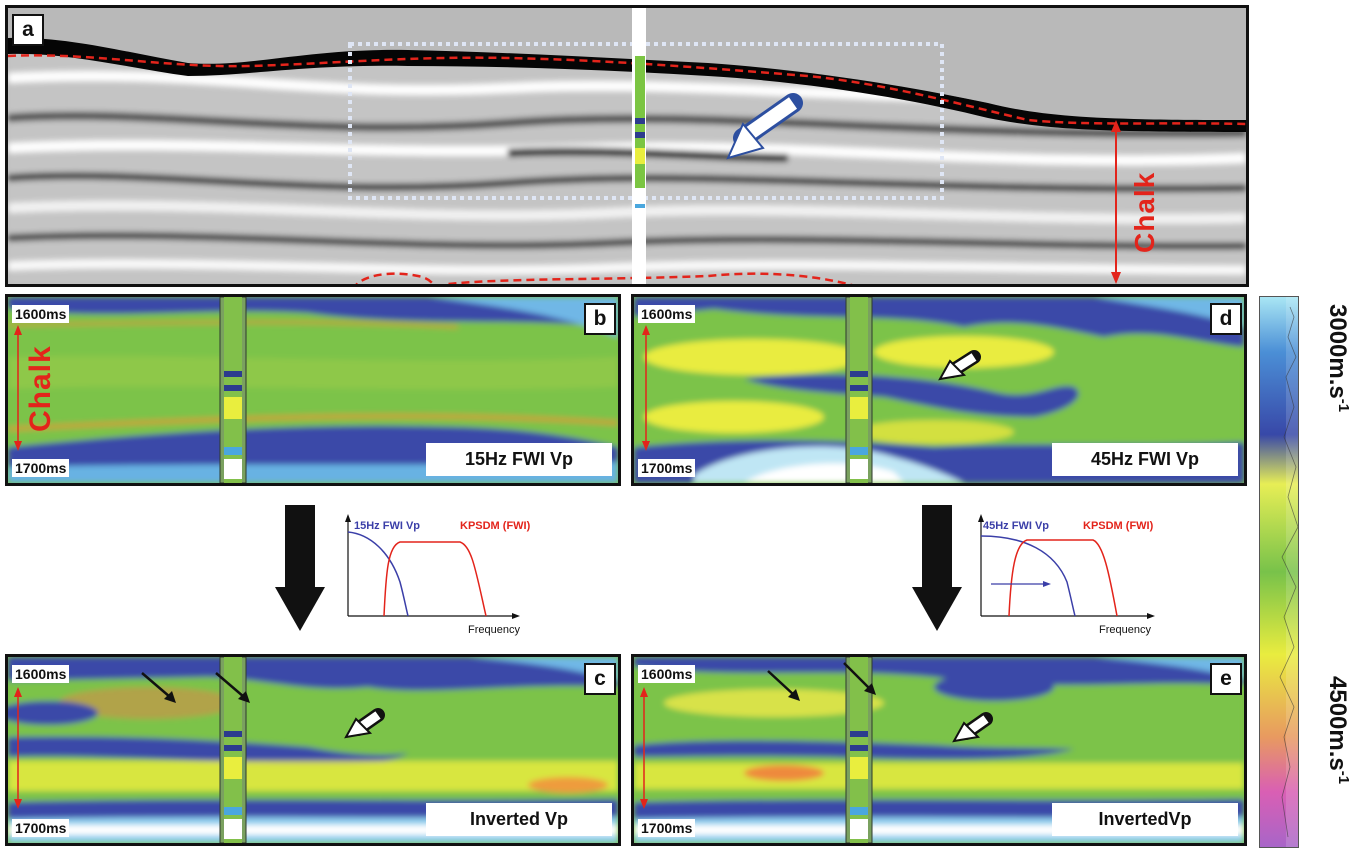 The height and width of the screenshot is (854, 1355). What do you see at coordinates (937, 568) in the screenshot?
I see `down-arrow-right` at bounding box center [937, 568].